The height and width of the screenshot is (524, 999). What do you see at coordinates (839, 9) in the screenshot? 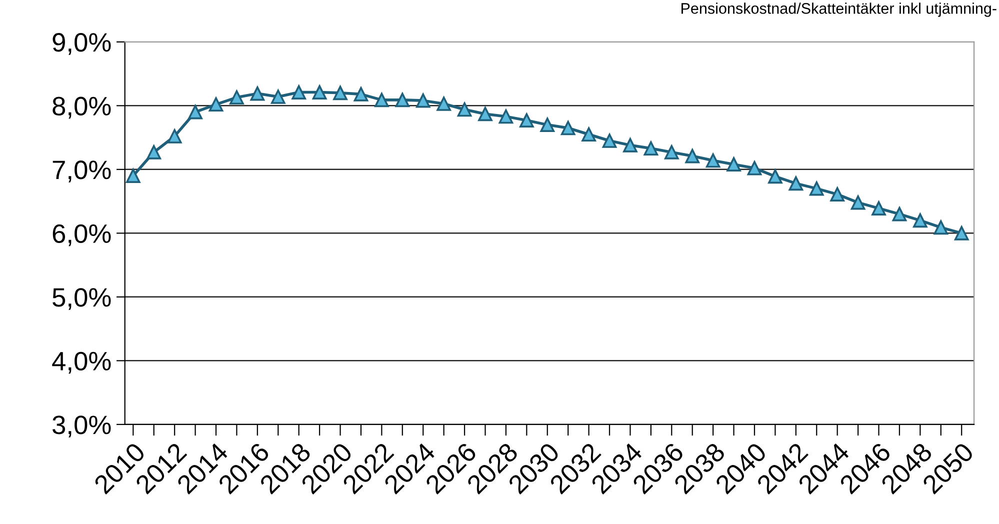
I see `chart-title: Pensionskostnad/Skatteintäkter inkl utjämning-` at bounding box center [839, 9].